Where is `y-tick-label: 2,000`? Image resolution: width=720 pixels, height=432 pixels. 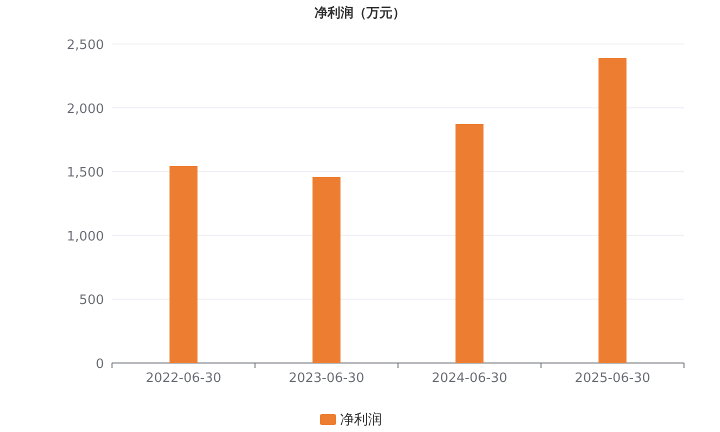
y-tick-label: 2,000 is located at coordinates (85, 109).